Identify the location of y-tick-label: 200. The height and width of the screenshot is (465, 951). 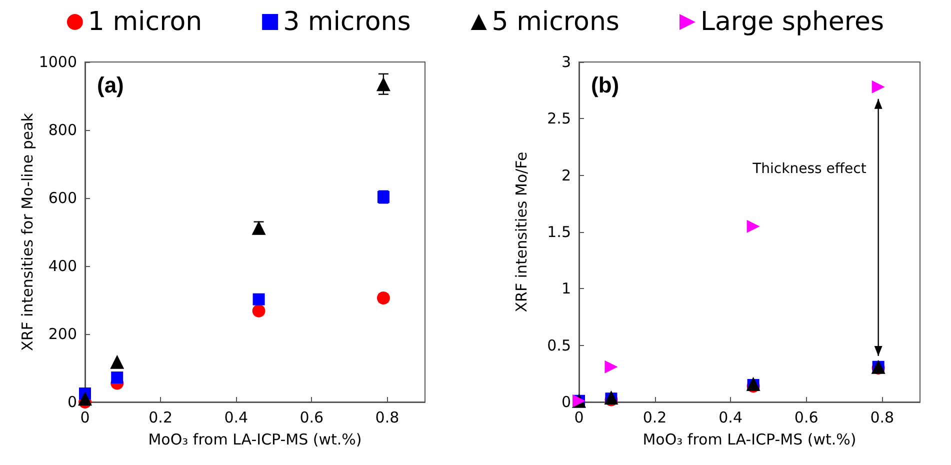
(62, 334).